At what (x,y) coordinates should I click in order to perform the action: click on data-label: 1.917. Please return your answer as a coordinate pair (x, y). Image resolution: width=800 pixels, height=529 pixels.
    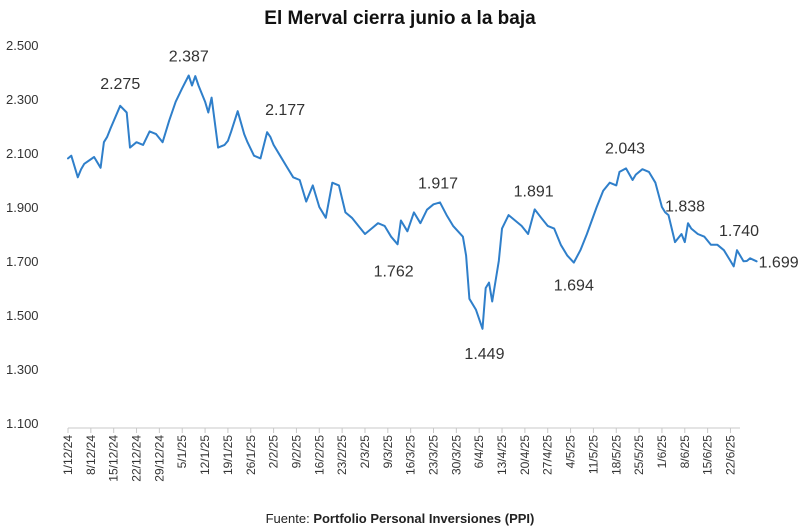
    Looking at the image, I should click on (438, 183).